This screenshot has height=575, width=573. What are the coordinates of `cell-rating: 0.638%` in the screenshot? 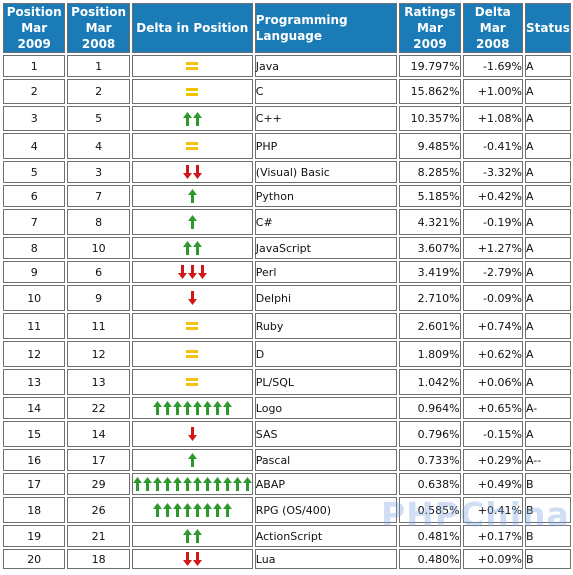 It's located at (430, 484).